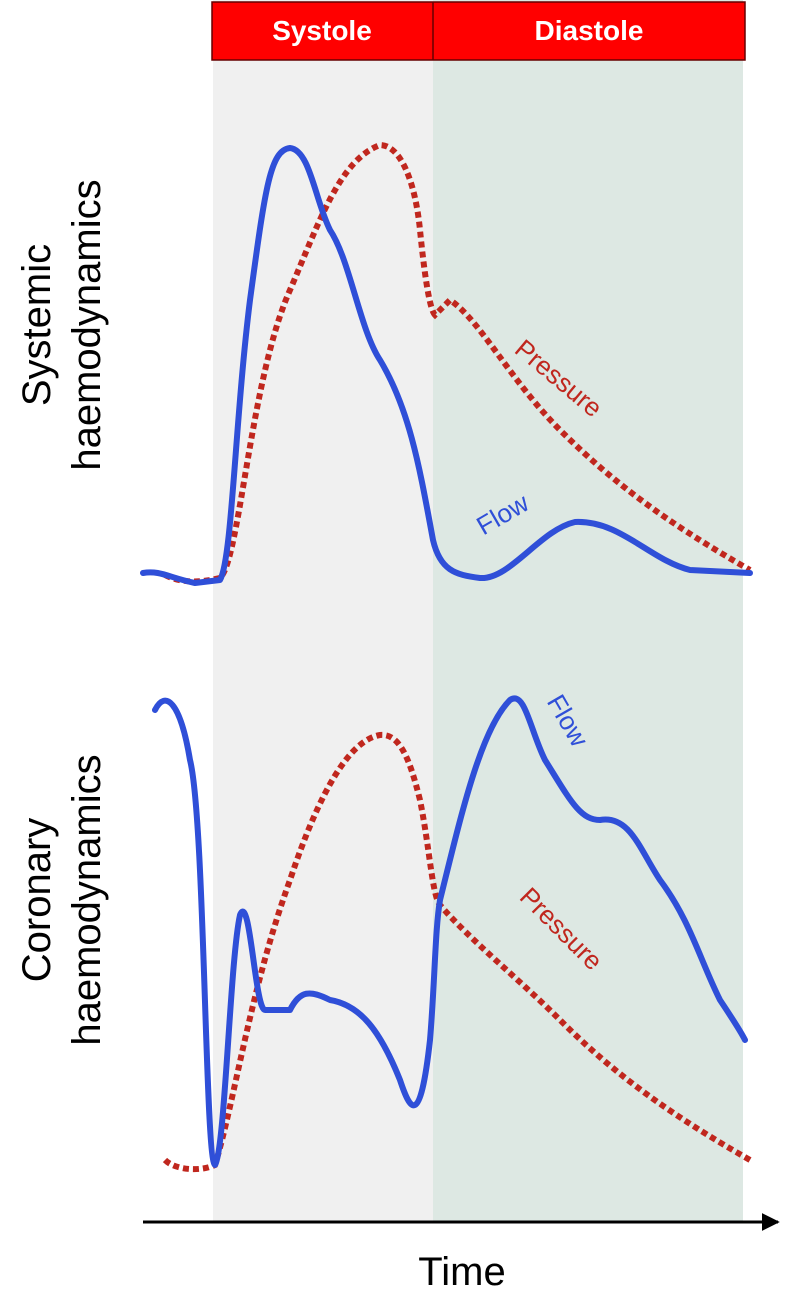 The image size is (785, 1305). I want to click on phase-bar, so click(478, 31).